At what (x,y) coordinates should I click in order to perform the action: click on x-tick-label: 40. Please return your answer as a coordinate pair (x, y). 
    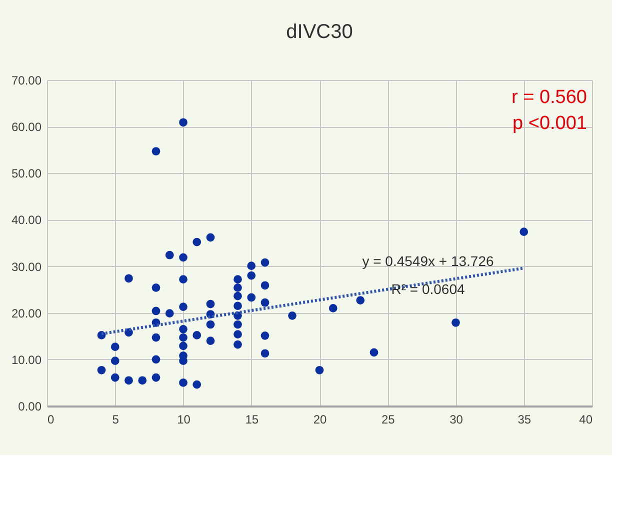
    Looking at the image, I should click on (586, 419).